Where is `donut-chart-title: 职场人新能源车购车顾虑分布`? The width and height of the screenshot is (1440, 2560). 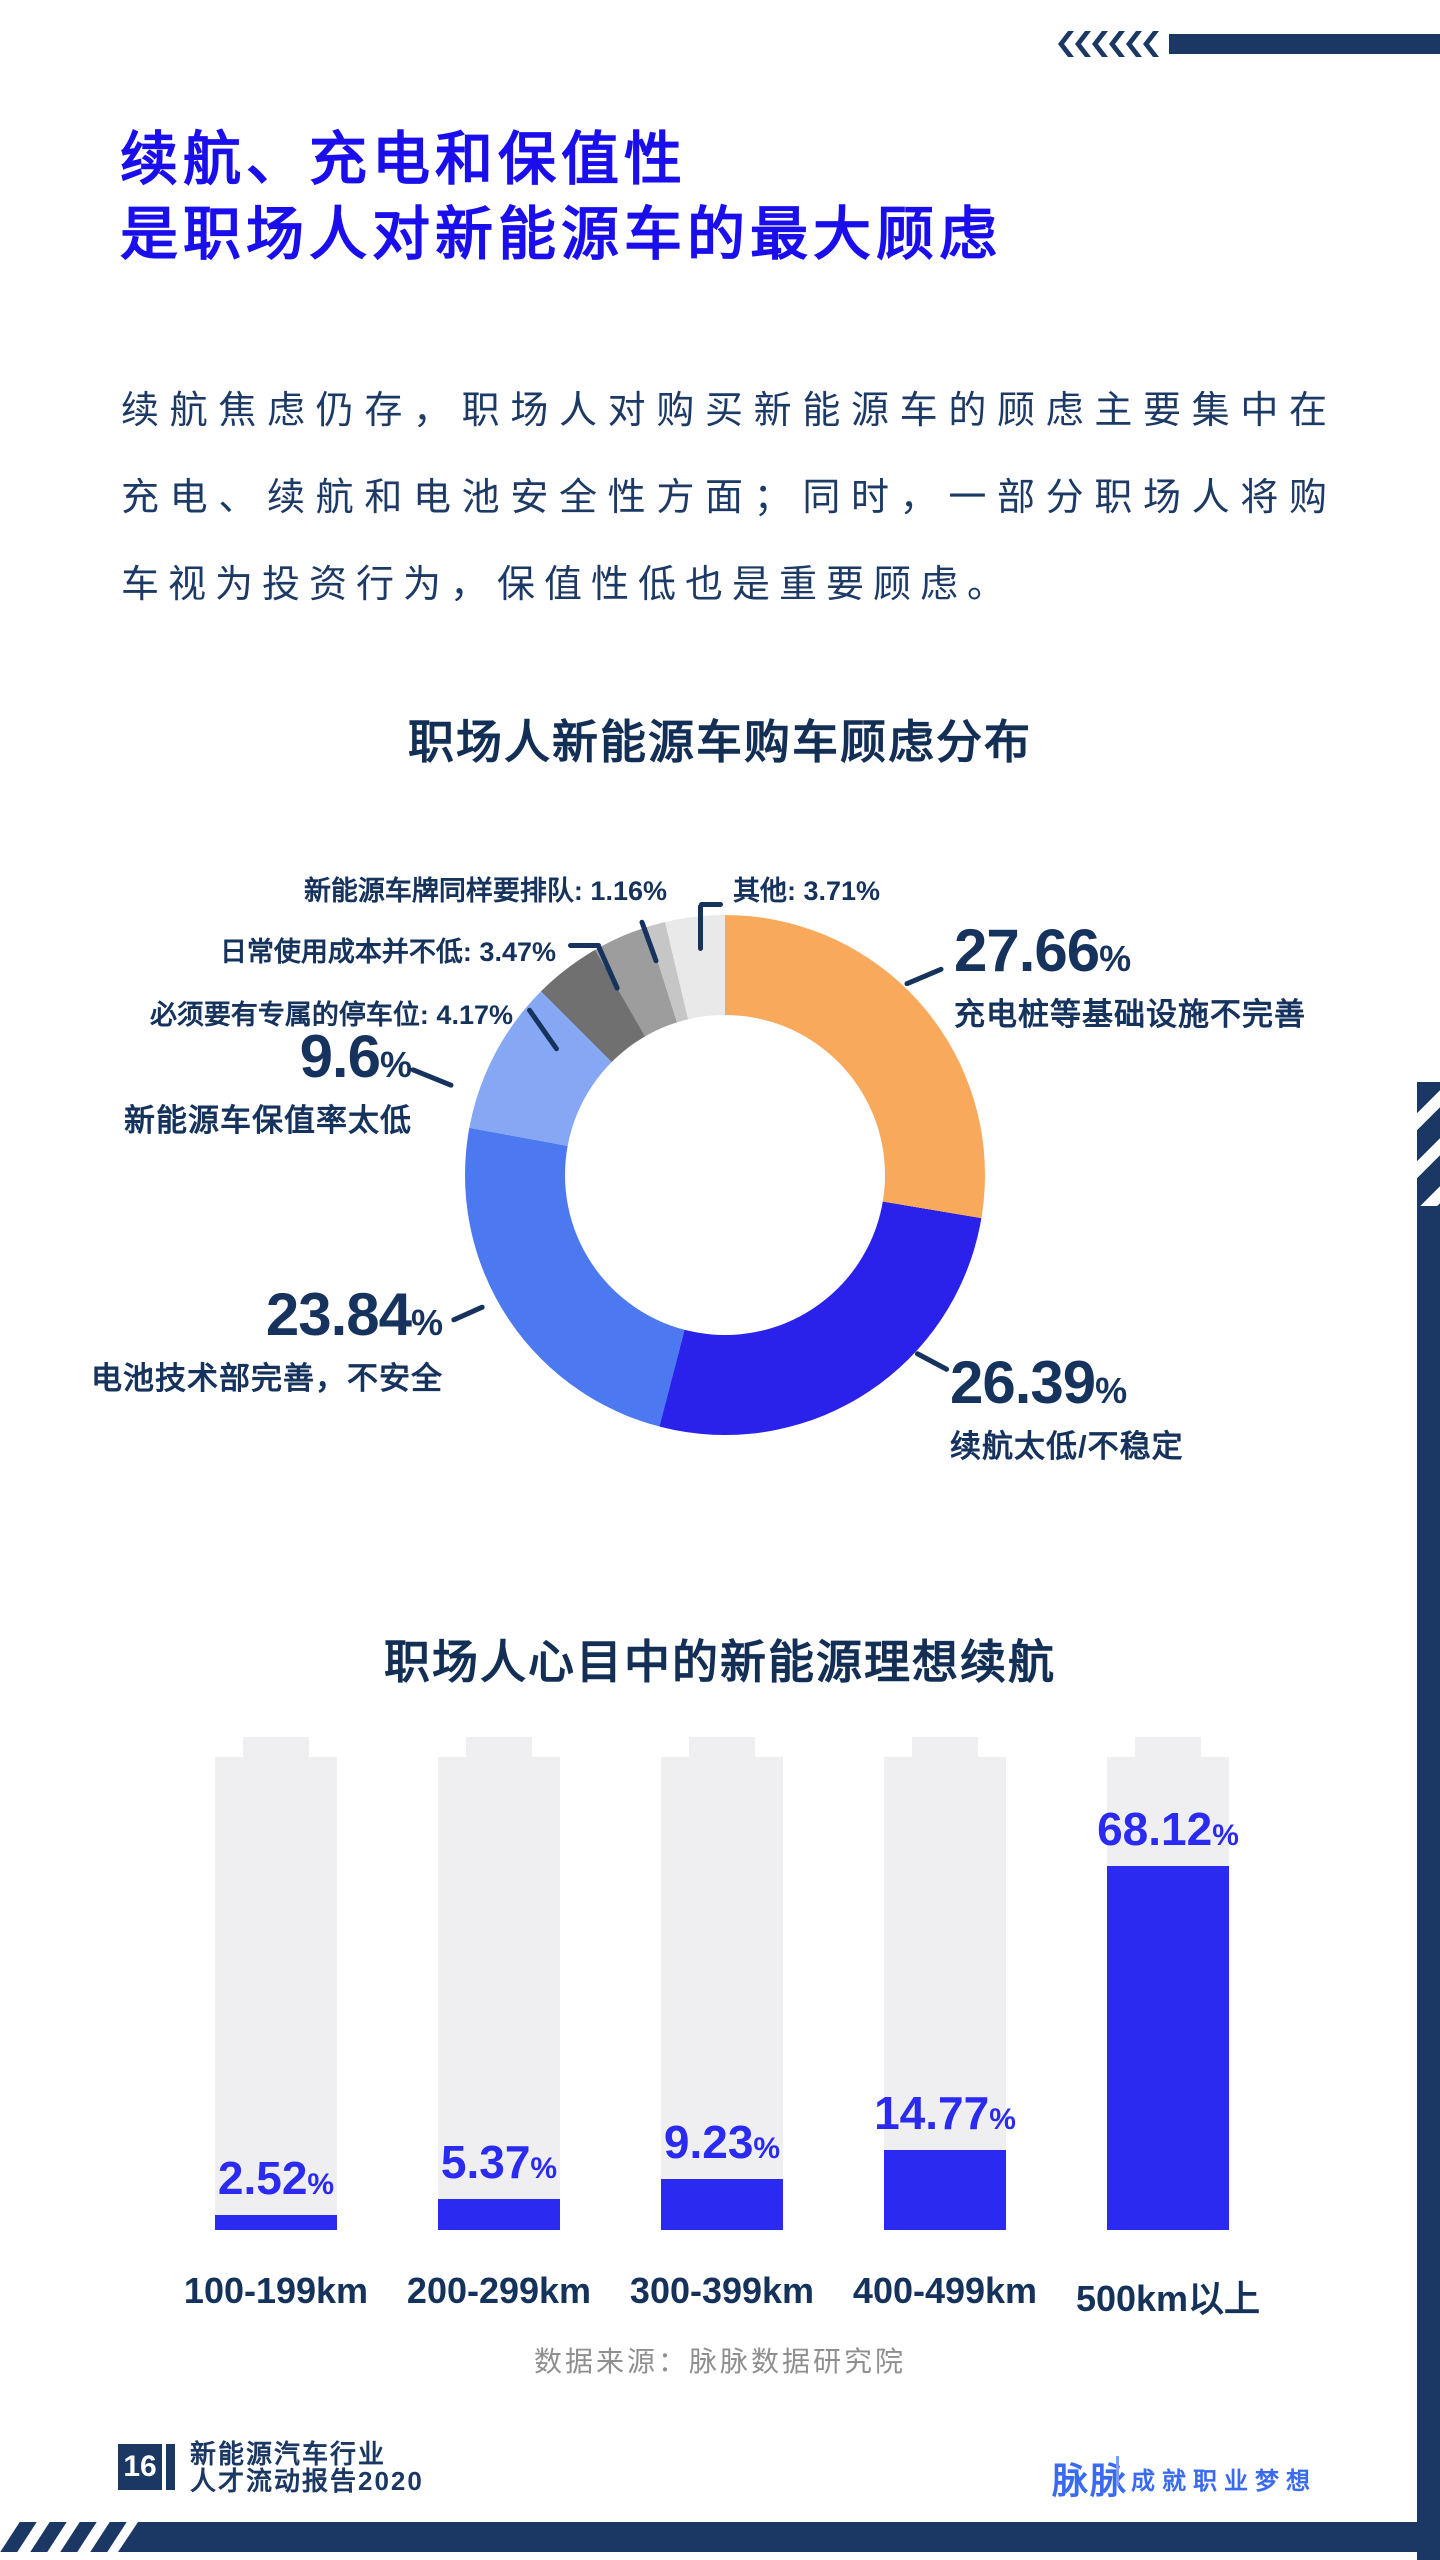
donut-chart-title: 职场人新能源车购车顾虑分布 is located at coordinates (720, 742).